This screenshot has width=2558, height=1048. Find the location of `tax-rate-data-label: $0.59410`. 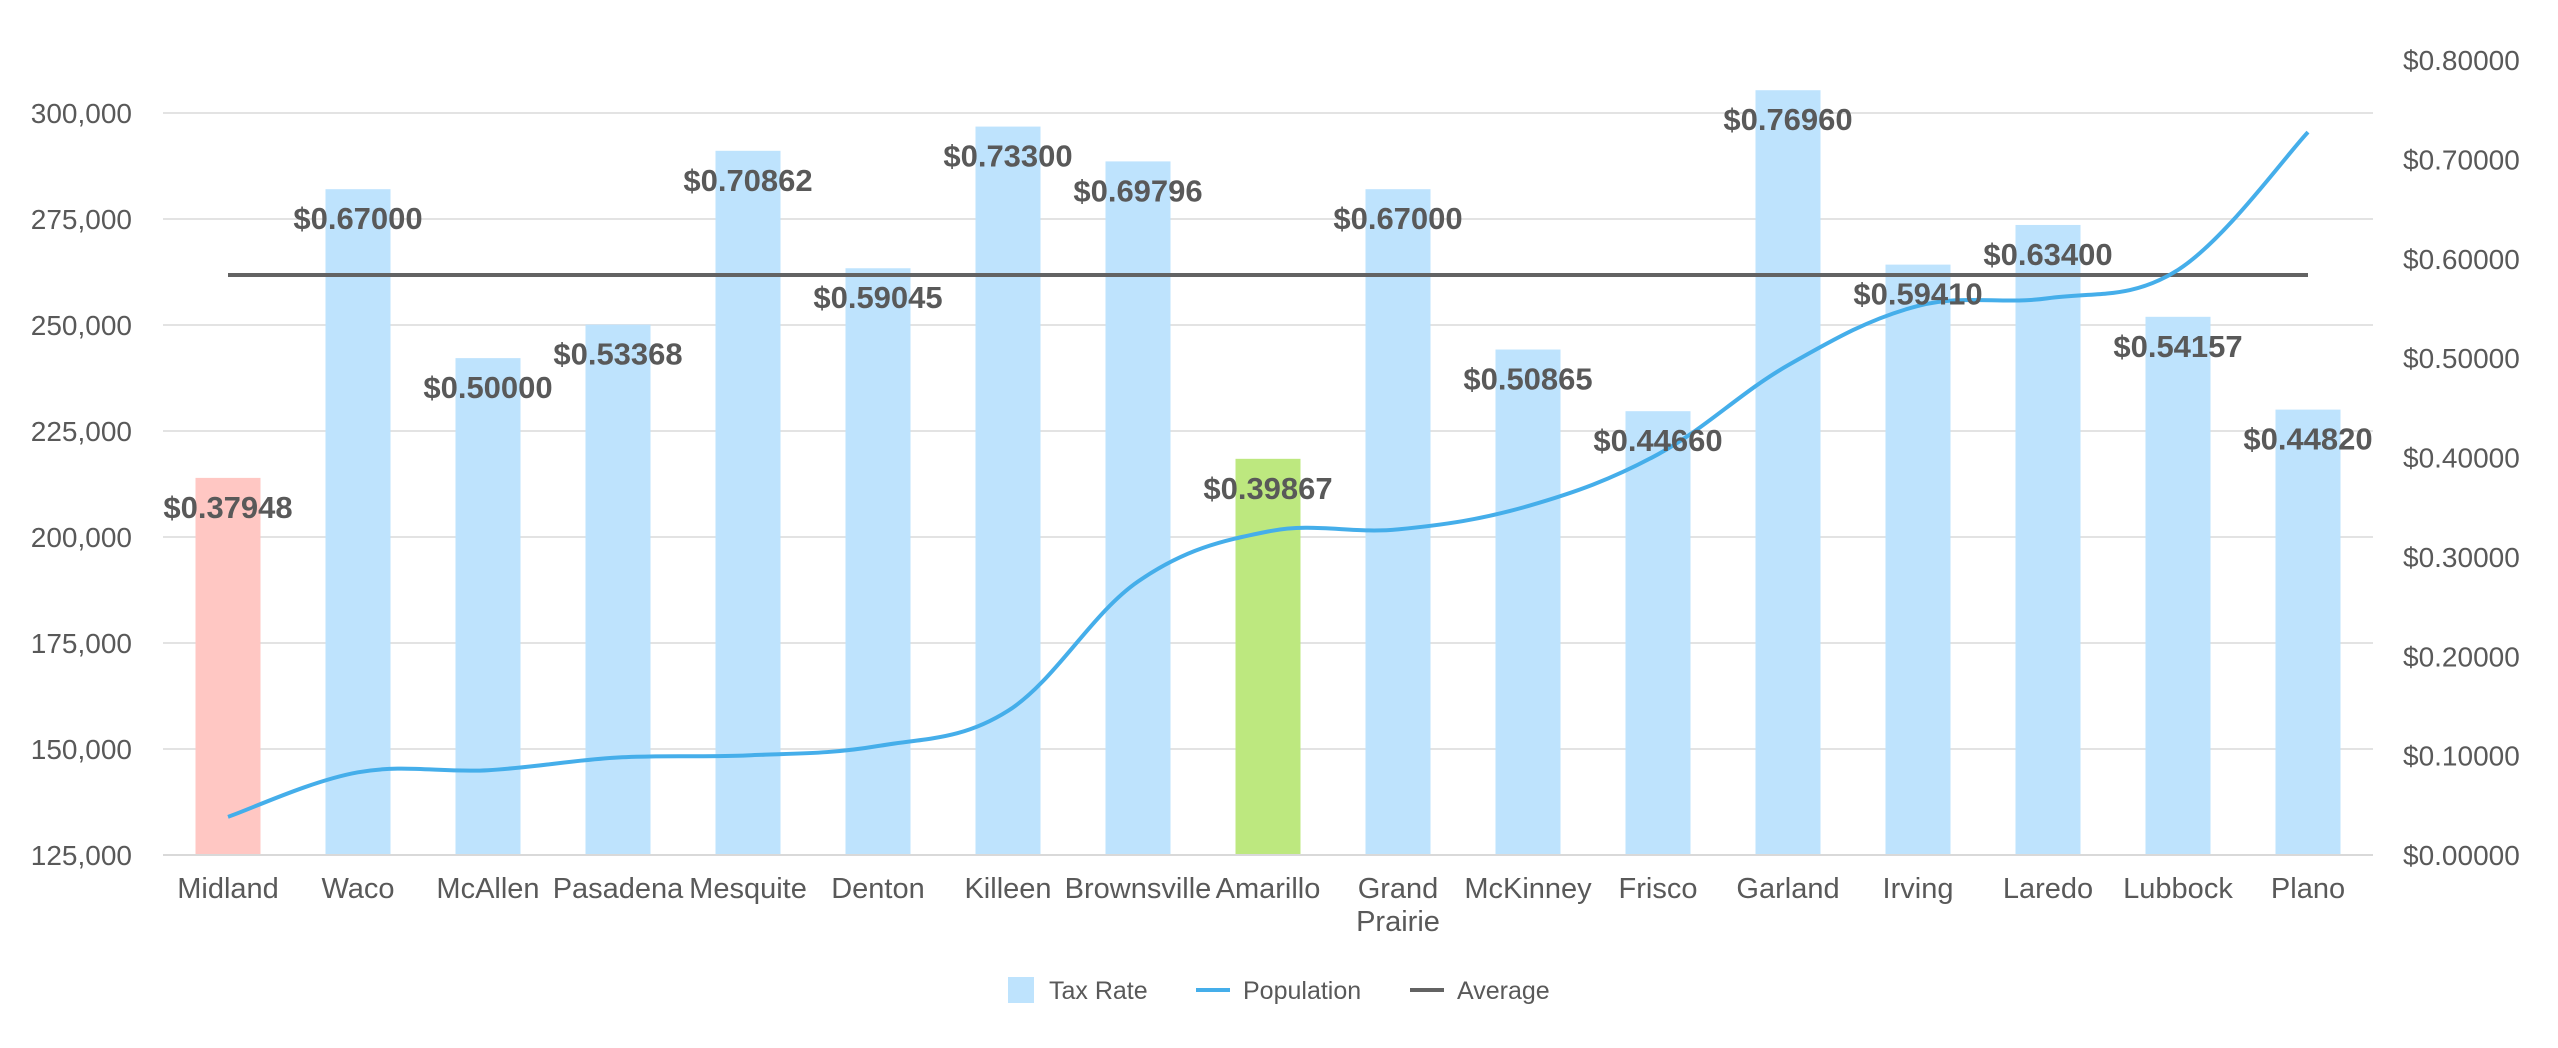

tax-rate-data-label: $0.59410 is located at coordinates (1917, 294).